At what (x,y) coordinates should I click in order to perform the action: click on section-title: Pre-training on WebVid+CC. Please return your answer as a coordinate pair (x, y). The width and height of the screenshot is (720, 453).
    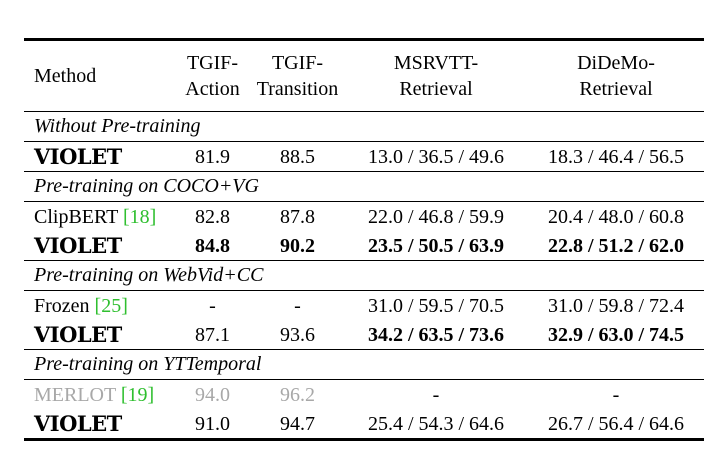
    Looking at the image, I should click on (149, 275).